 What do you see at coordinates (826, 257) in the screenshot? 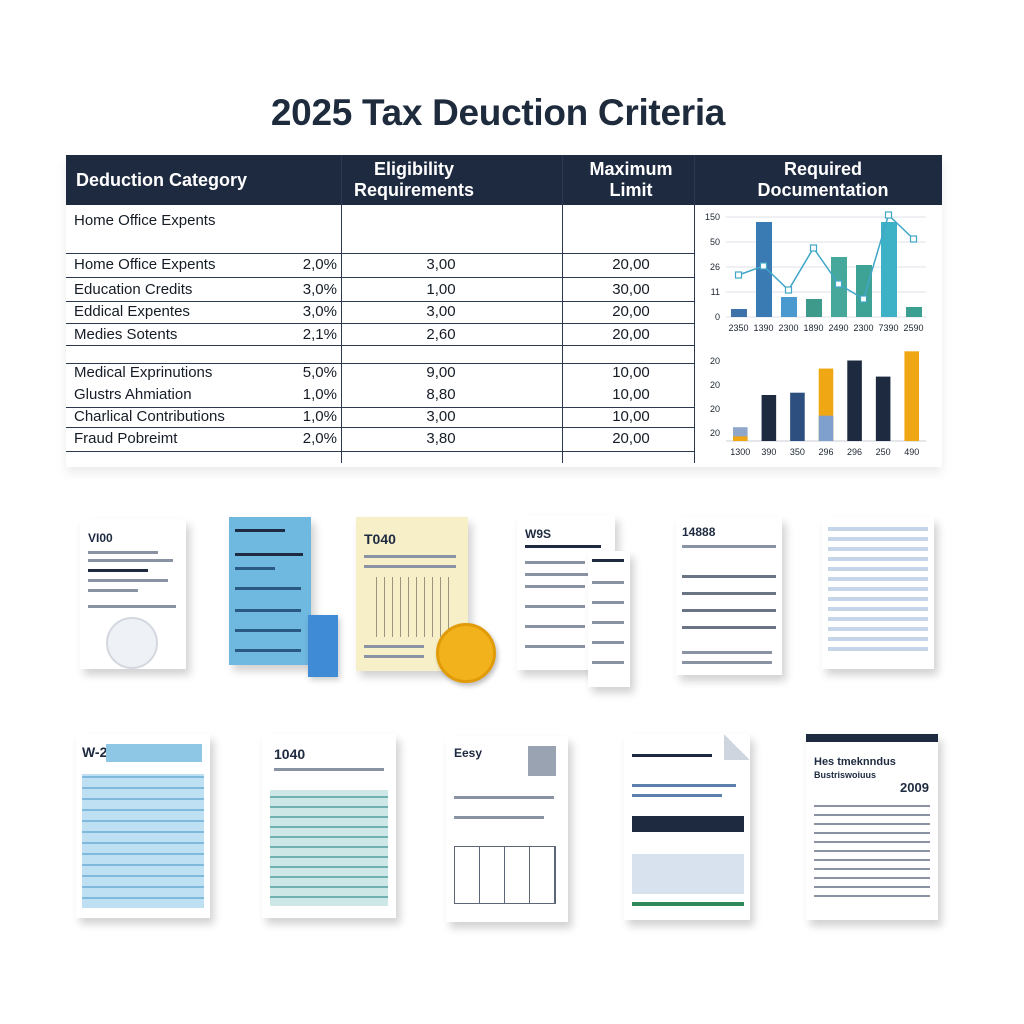
I see `trend-line` at bounding box center [826, 257].